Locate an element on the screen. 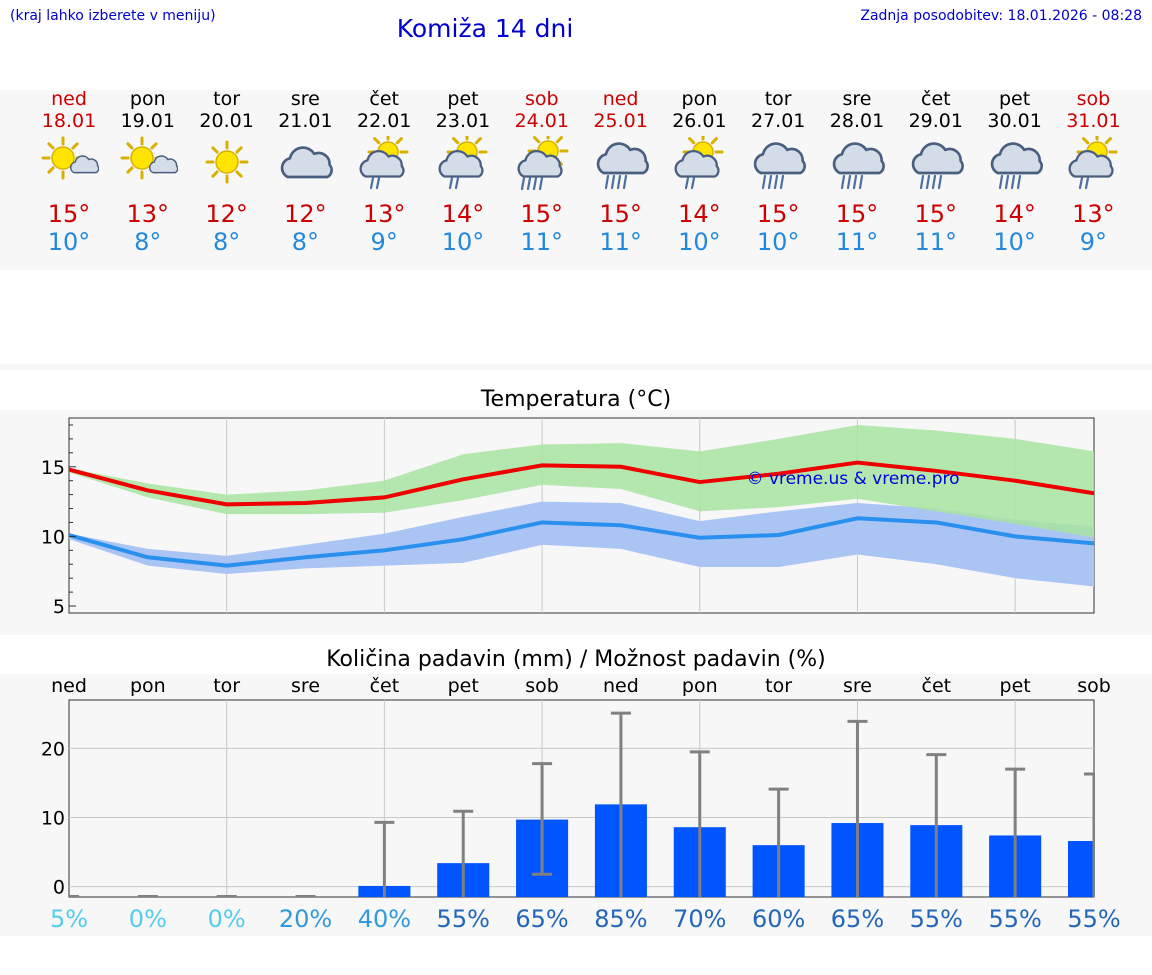 This screenshot has height=975, width=1152. min-temperature: 9° is located at coordinates (384, 242).